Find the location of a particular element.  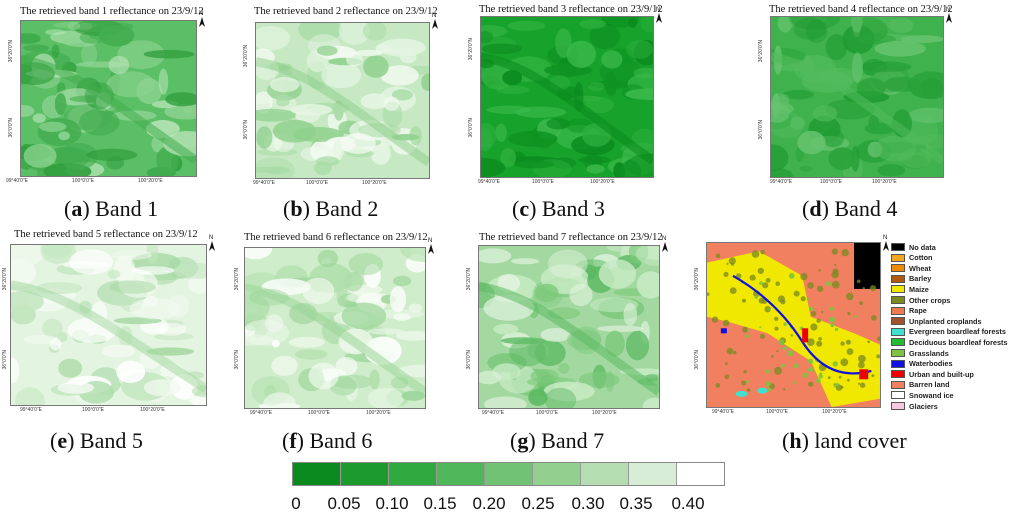

band5-lon-tick: 100°0'0"E is located at coordinates (93, 410).